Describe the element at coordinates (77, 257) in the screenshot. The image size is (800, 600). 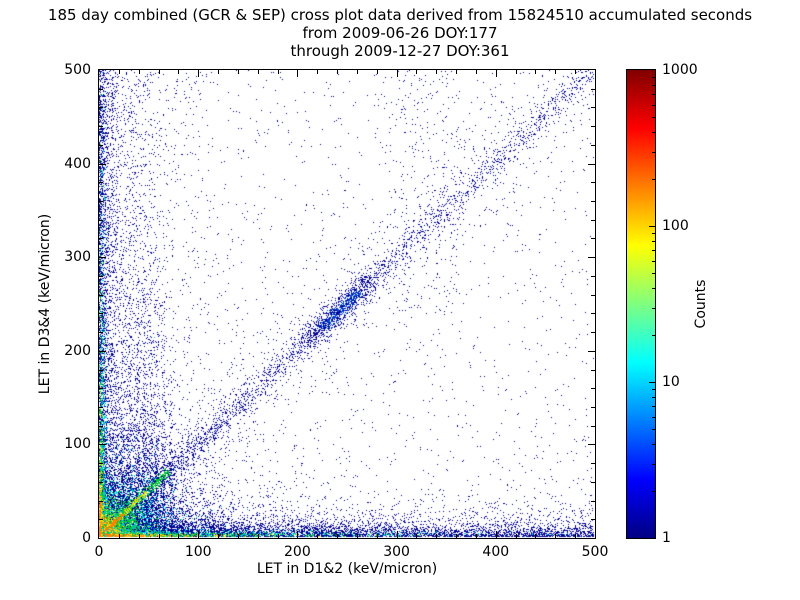
I see `y-tick-label: 300` at that location.